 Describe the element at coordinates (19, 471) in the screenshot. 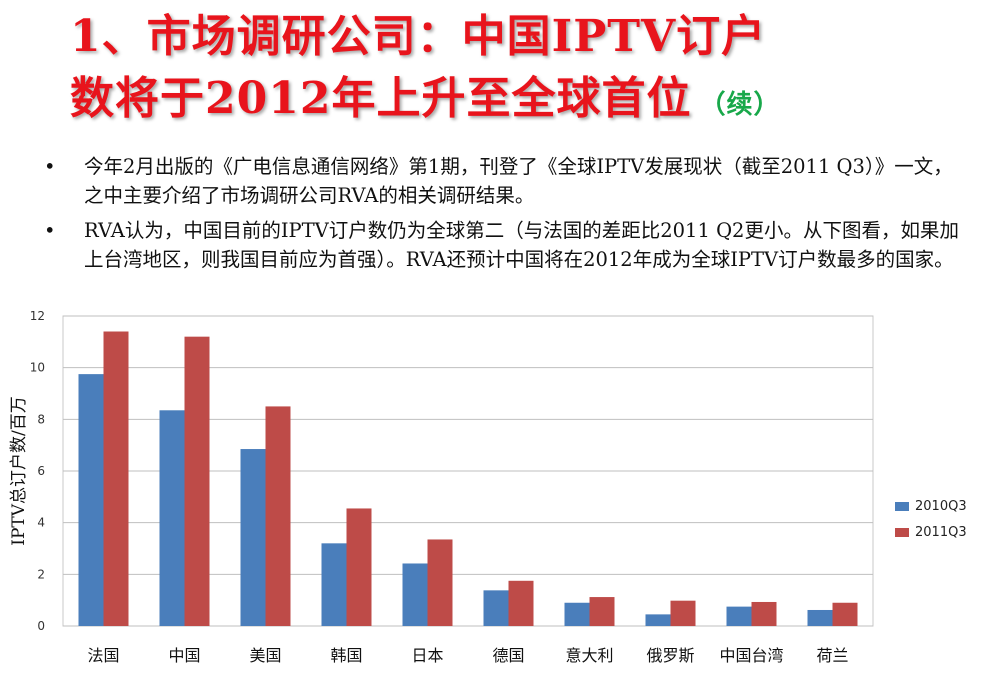

I see `y-axis-title: IPTV总订户数/百万` at that location.